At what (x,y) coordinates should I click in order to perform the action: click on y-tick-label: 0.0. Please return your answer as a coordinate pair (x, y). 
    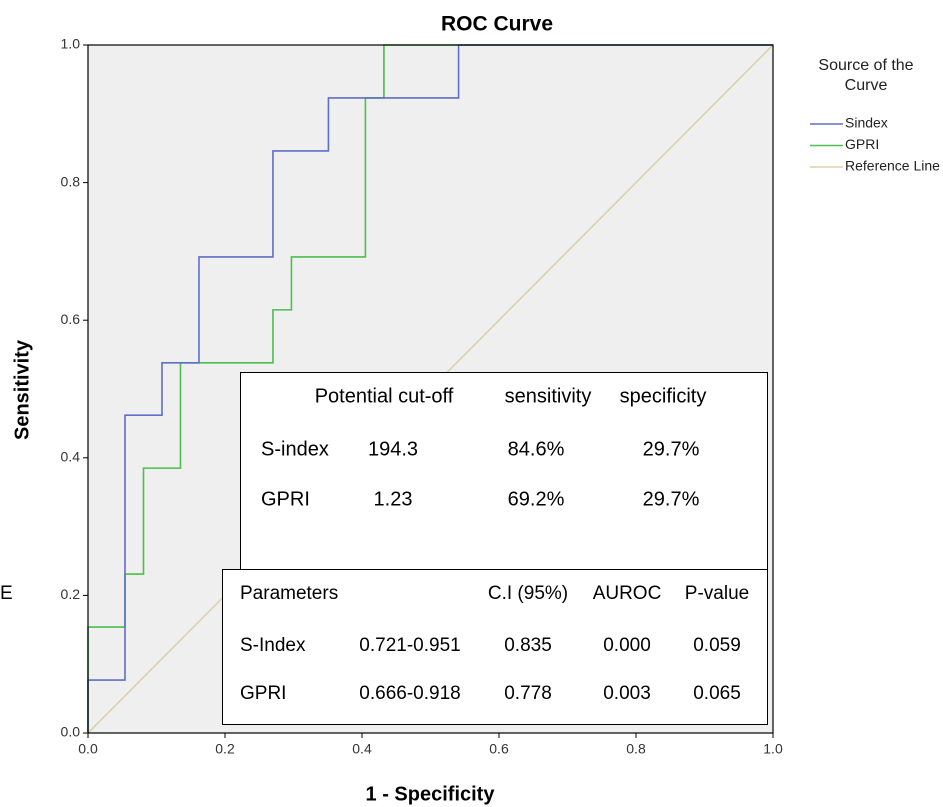
    Looking at the image, I should click on (71, 732).